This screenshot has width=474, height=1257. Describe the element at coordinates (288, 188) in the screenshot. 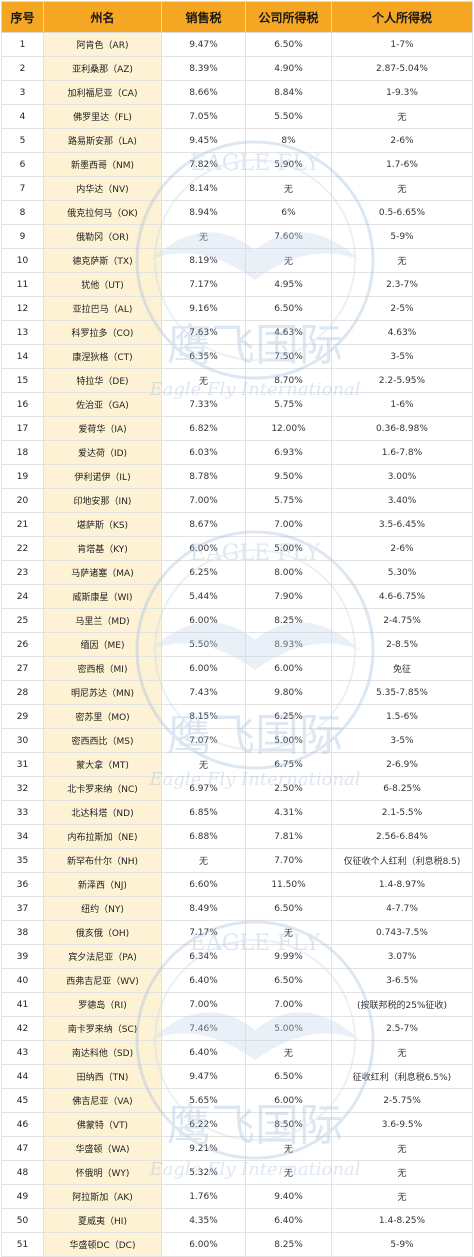

I see `cell-corporate-tax: 无` at that location.